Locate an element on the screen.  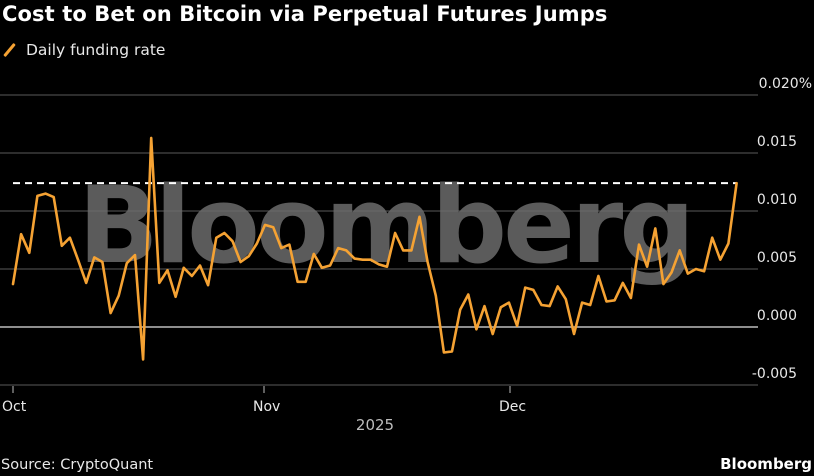
x-tick-label: Dec is located at coordinates (512, 407).